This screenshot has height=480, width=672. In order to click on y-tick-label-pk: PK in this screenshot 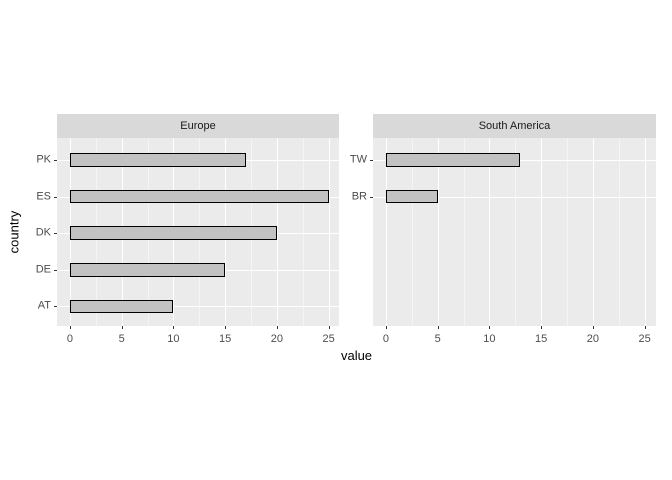, I will do `click(43, 159)`.